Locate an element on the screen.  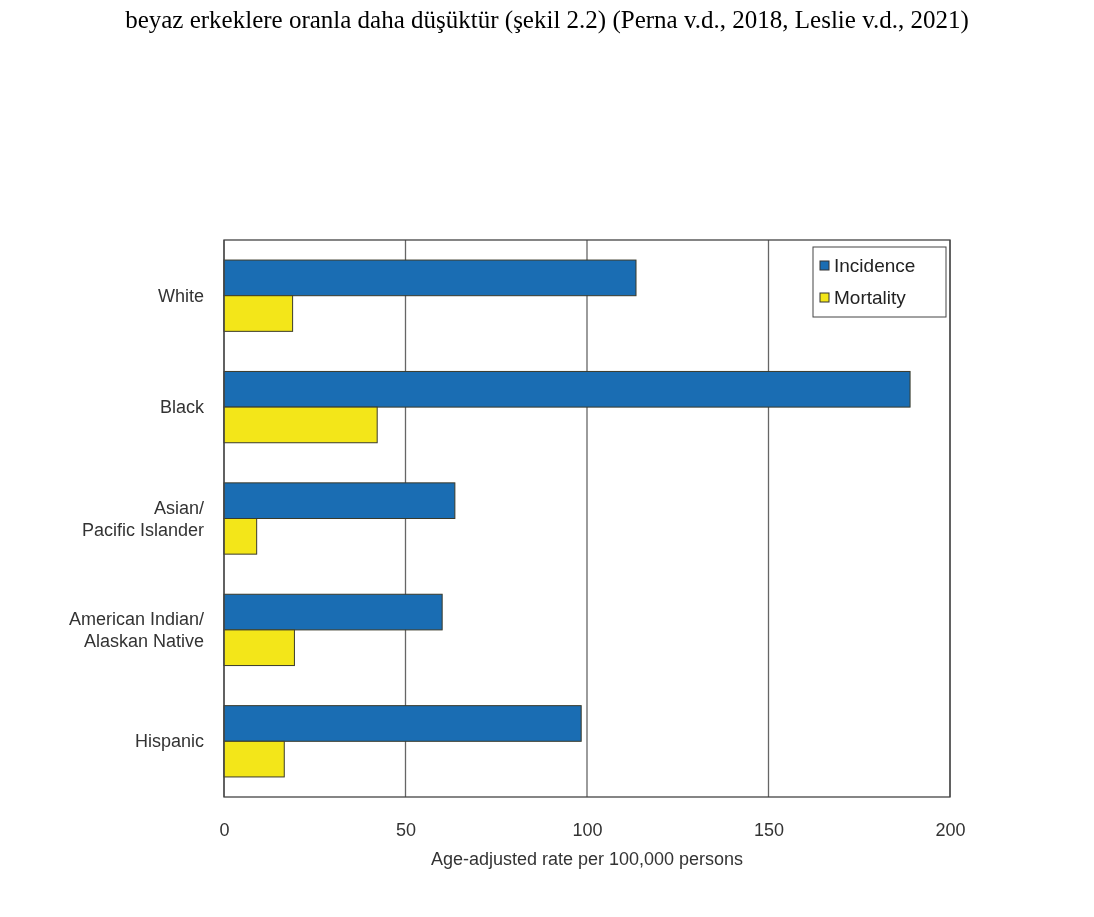
x-tick-label: 200 is located at coordinates (950, 829).